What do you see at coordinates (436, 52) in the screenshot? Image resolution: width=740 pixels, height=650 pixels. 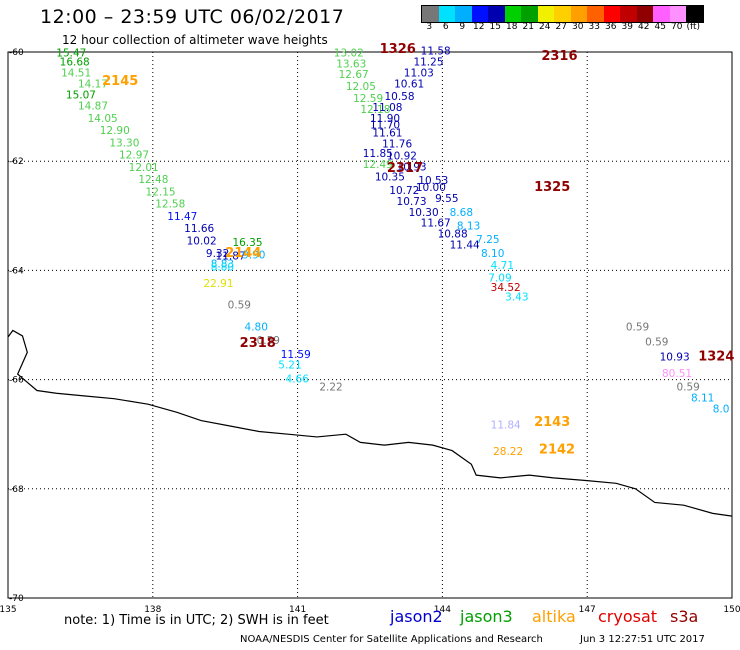 I see `swh-value-label: 11.58` at bounding box center [436, 52].